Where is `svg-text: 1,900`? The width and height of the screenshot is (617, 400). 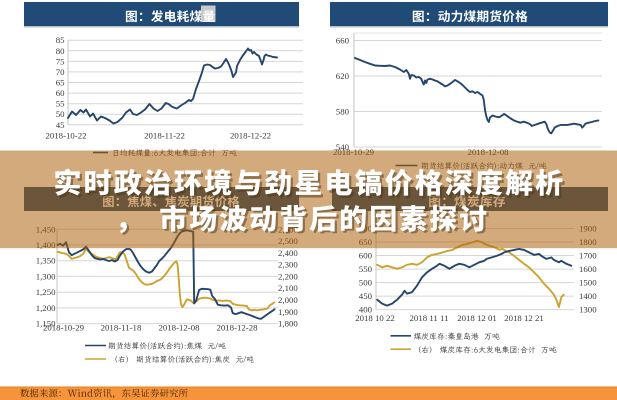
svg-text: 1,900 is located at coordinates (288, 312).